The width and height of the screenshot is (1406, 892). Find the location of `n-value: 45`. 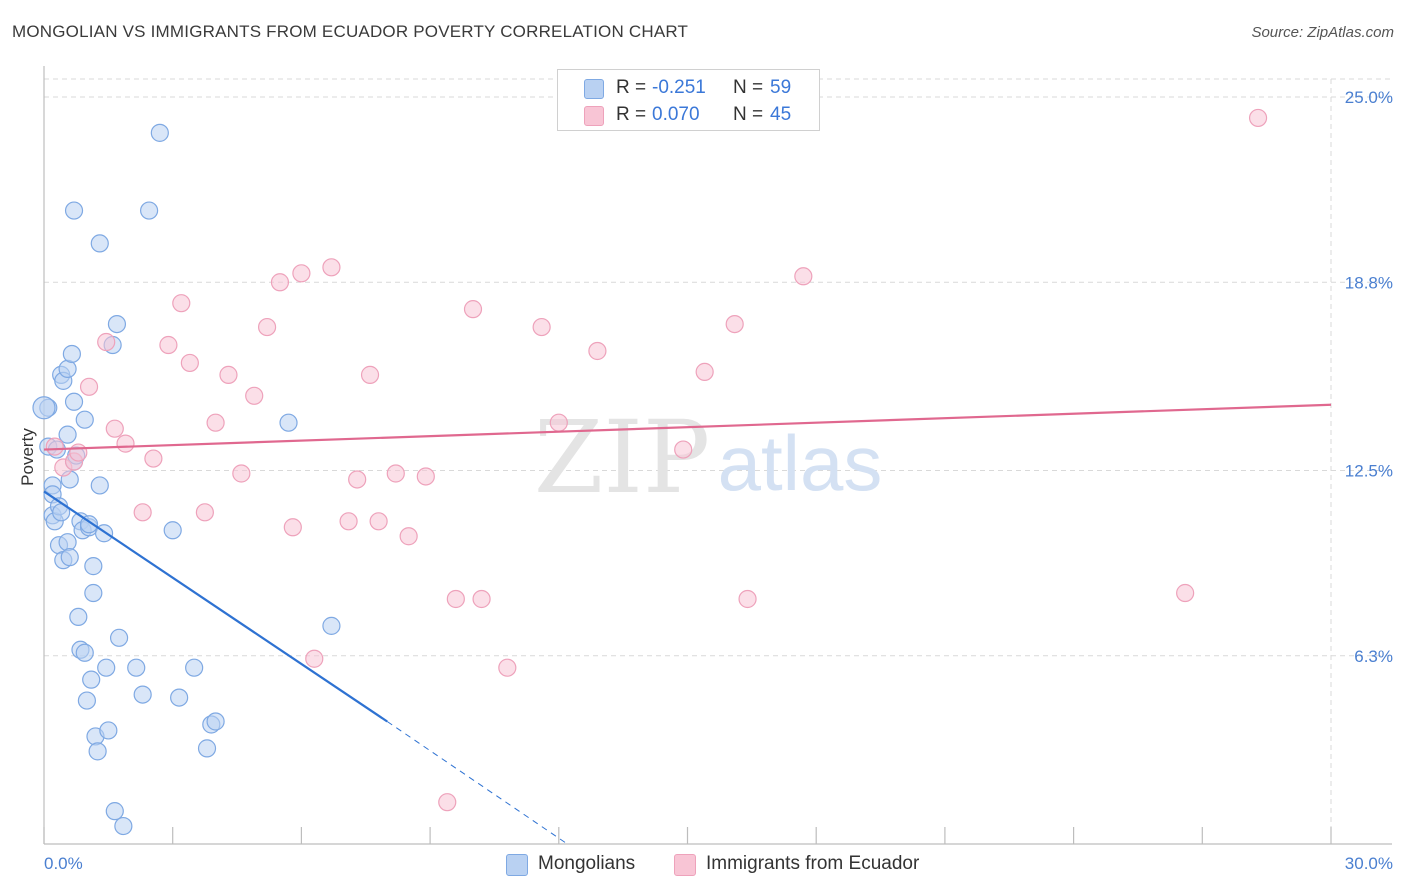

n-value: 45 is located at coordinates (781, 114).